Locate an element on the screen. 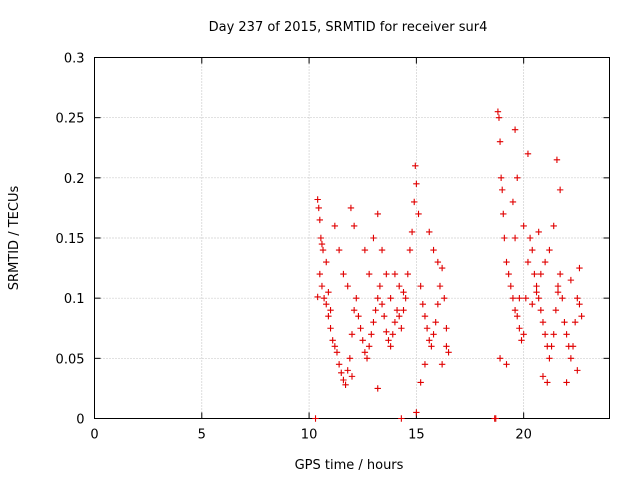 The height and width of the screenshot is (480, 640). x-tick-label: 0 is located at coordinates (94, 435).